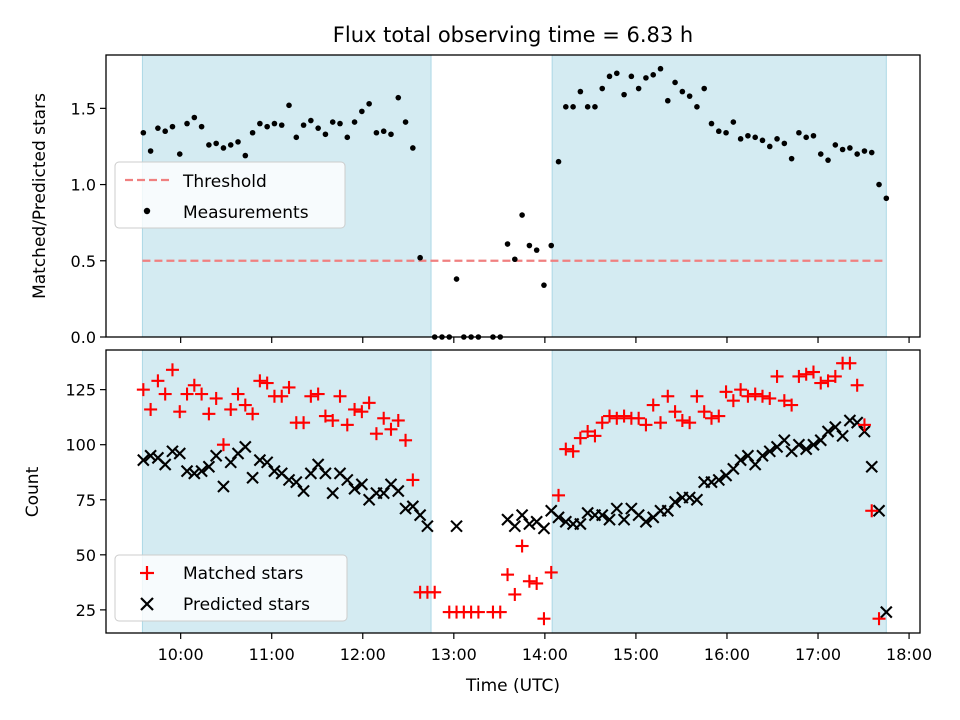  I want to click on predicted-stars-legend-swatch, so click(147, 604).